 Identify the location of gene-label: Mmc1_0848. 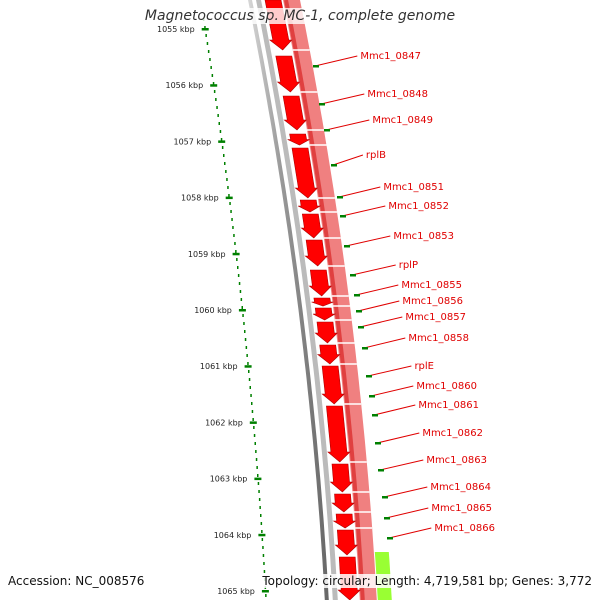
(397, 94).